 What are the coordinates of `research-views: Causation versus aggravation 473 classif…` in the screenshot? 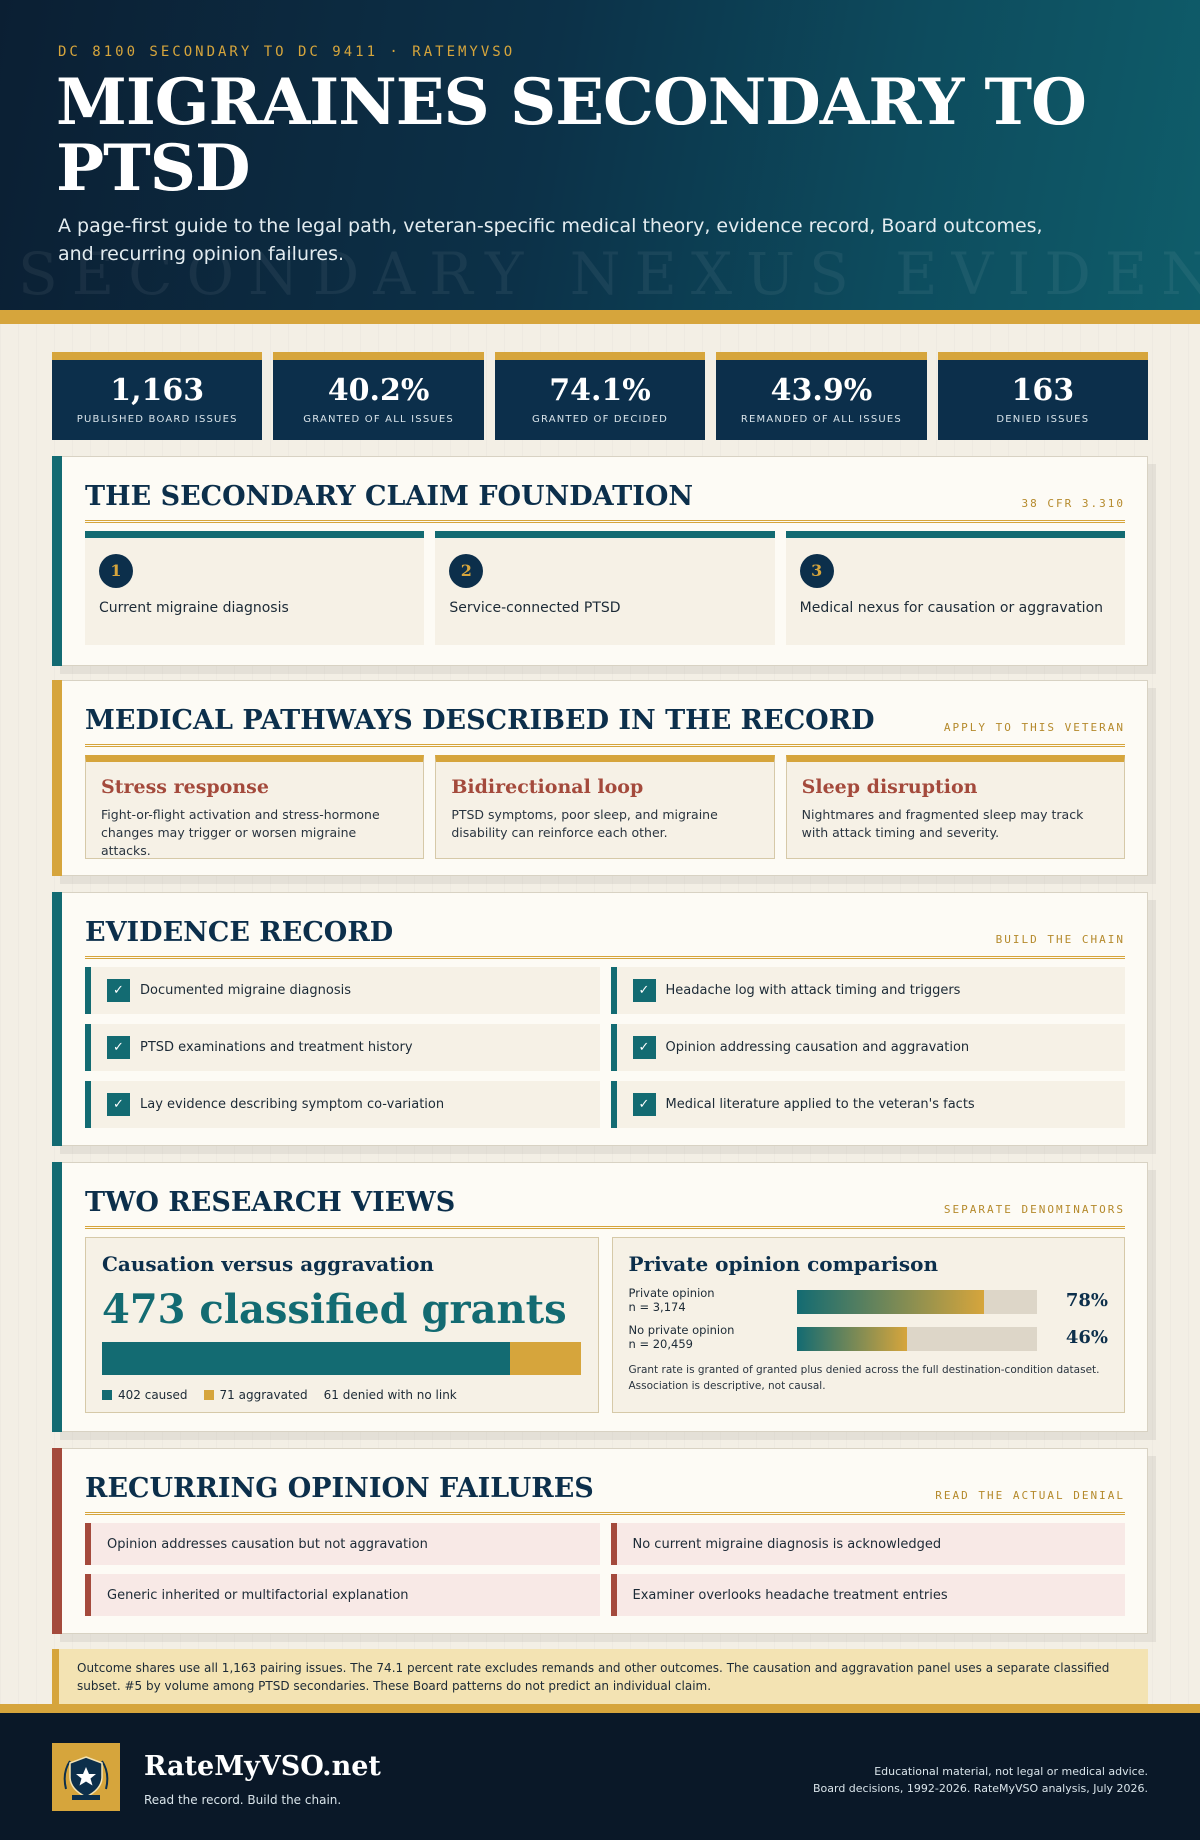 It's located at (605, 1325).